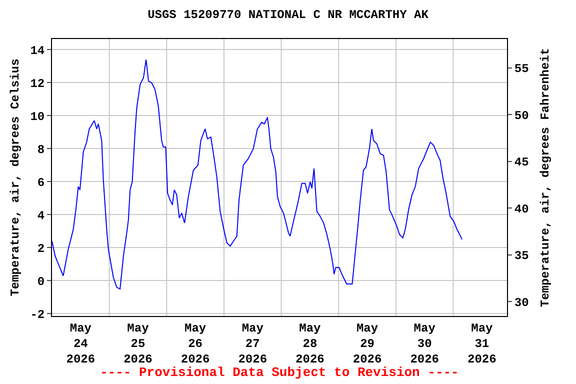 The image size is (576, 384). Describe the element at coordinates (15, 177) in the screenshot. I see `y-axis-title: Temperature, air, degrees Celsius` at that location.